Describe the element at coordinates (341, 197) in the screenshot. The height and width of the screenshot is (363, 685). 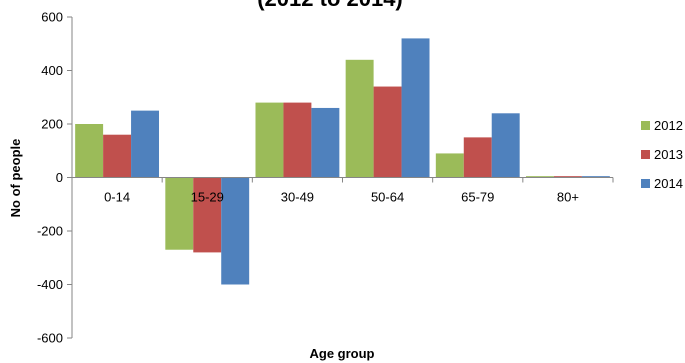
I see `x-axis-tick-labels: 0-14 15-29 30-49 50-64 65-79 80+` at that location.